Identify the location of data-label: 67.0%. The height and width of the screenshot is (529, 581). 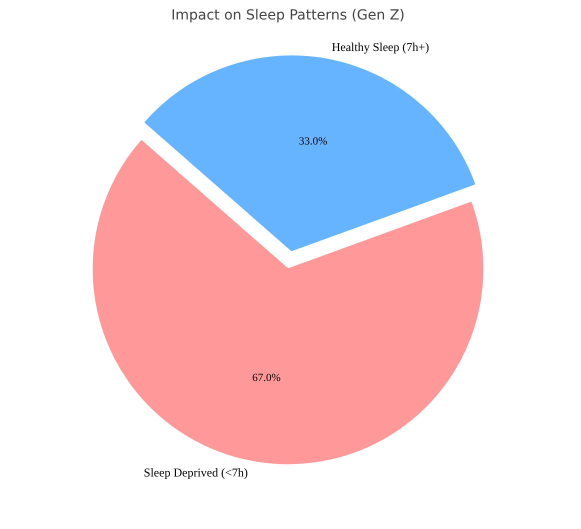
(266, 378).